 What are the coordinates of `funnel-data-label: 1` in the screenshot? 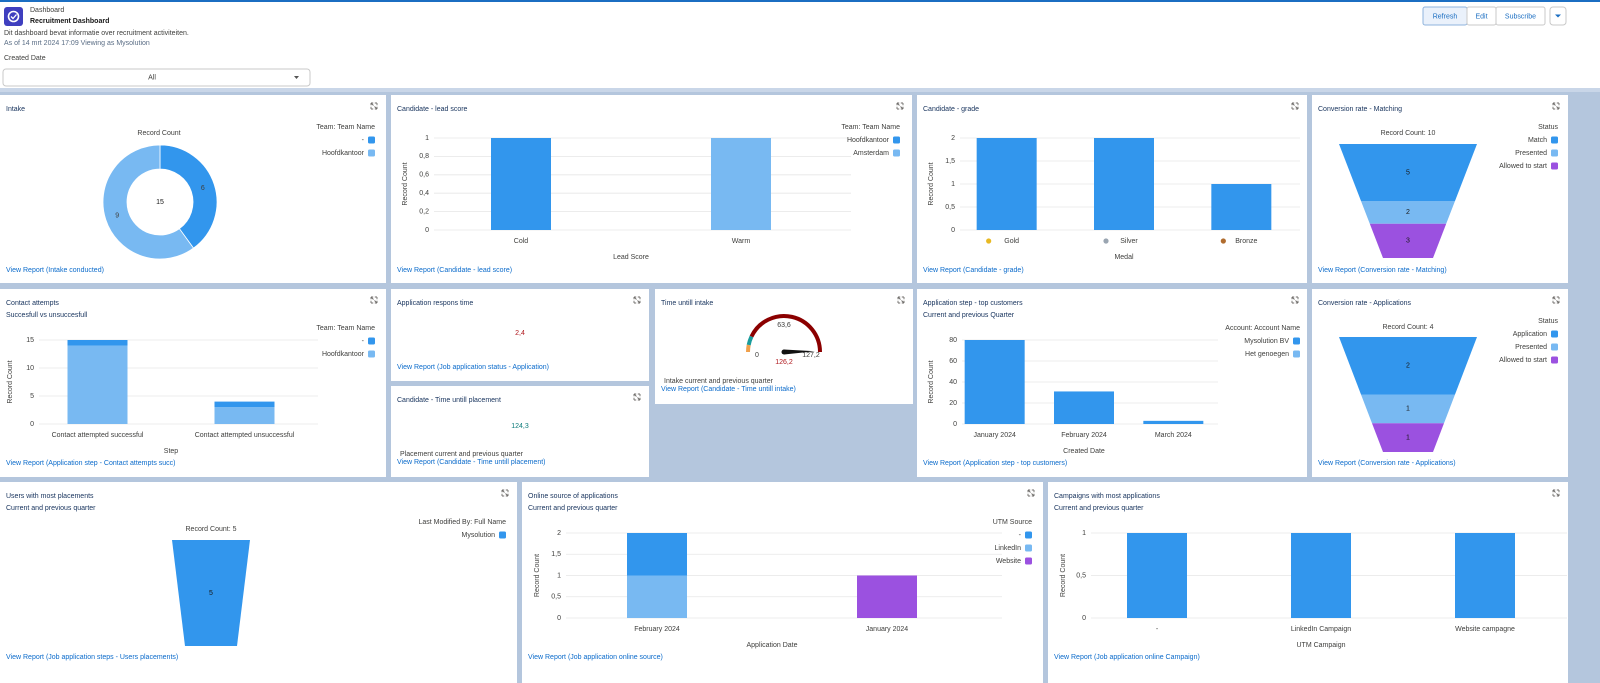 It's located at (1408, 409).